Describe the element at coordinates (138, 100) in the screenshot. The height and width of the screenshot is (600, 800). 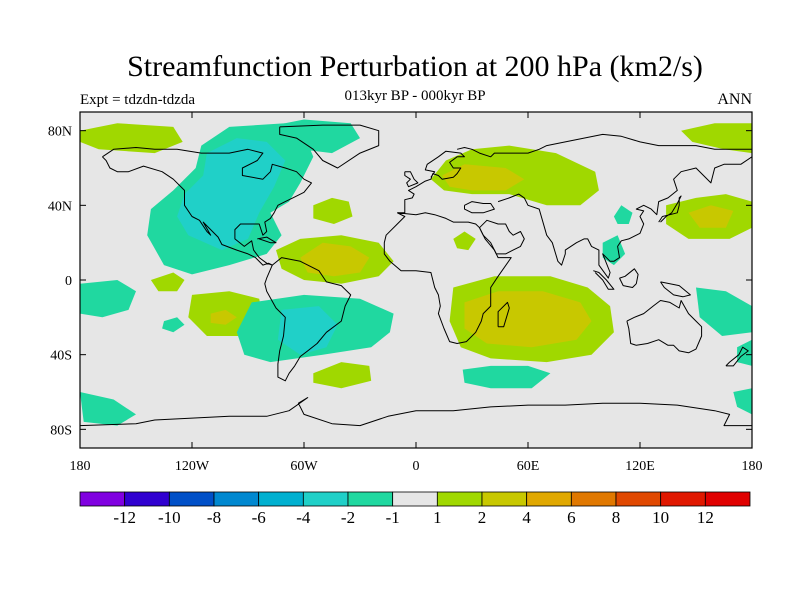
I see `experiment-label: Expt = tdzdn-tdzda` at that location.